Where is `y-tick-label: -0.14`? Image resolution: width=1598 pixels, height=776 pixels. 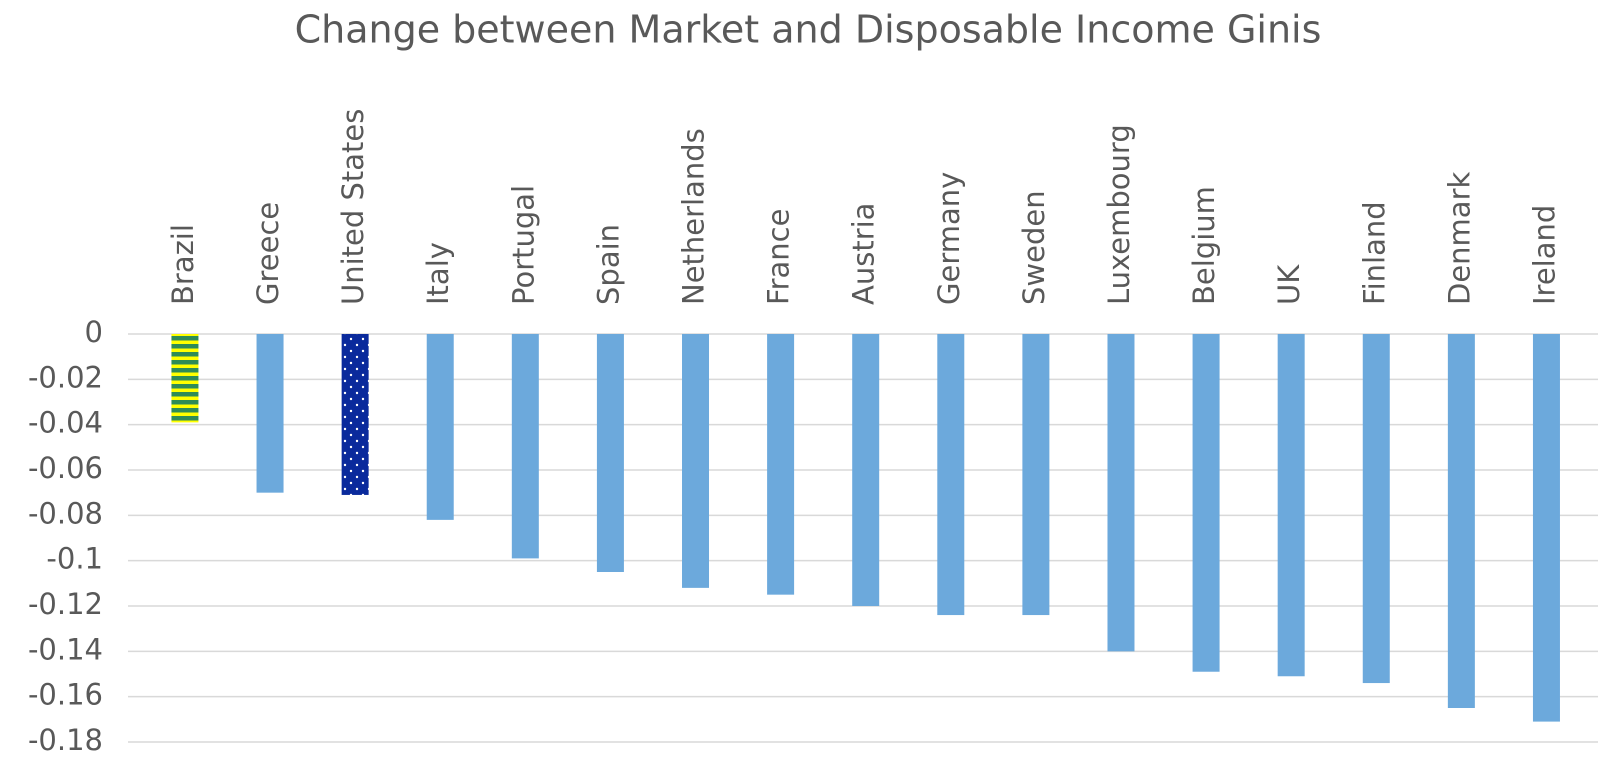 y-tick-label: -0.14 is located at coordinates (65, 649).